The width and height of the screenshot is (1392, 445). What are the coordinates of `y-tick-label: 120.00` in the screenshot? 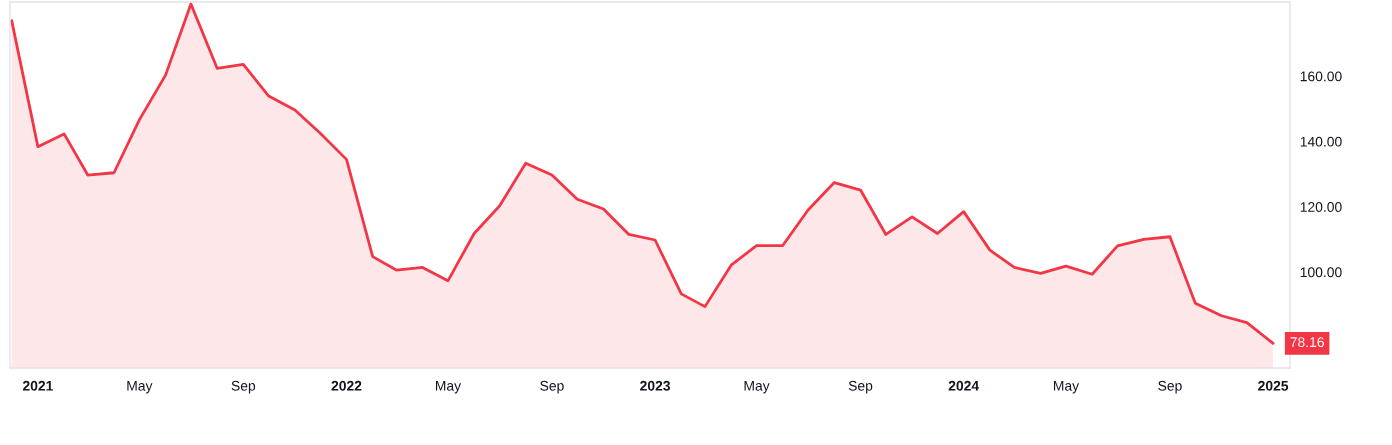 It's located at (1321, 207).